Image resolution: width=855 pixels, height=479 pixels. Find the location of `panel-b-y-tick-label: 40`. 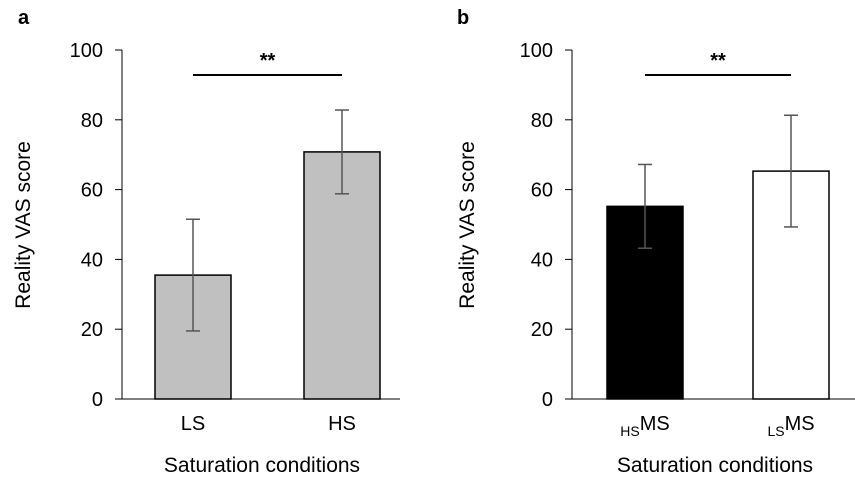

panel-b-y-tick-label: 40 is located at coordinates (542, 260).